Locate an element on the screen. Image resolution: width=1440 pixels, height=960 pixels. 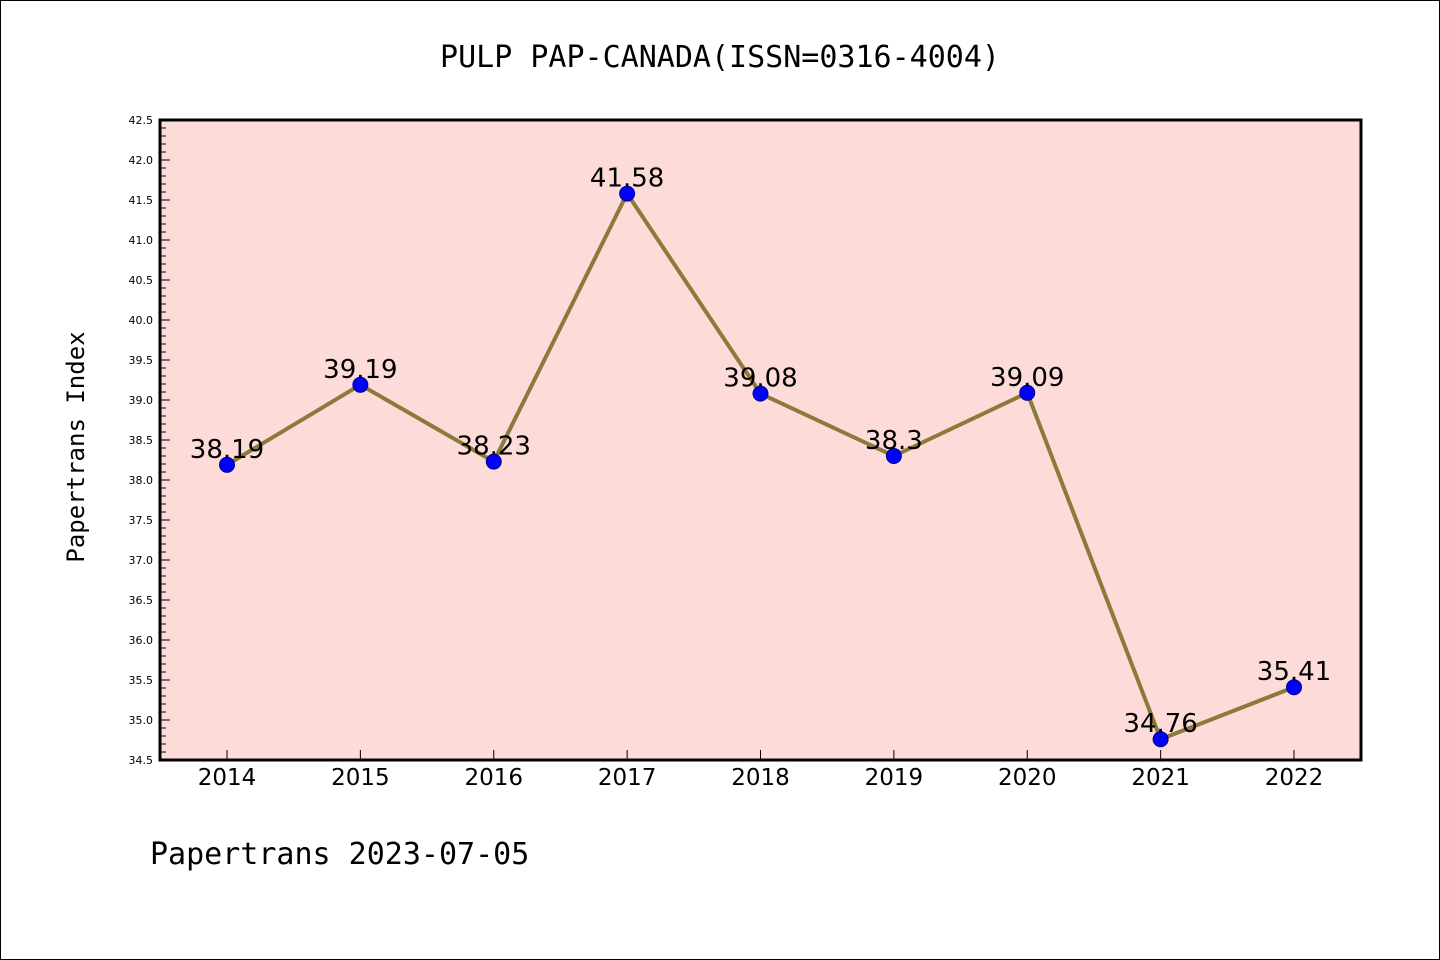
data-label: 35.41 is located at coordinates (1294, 672).